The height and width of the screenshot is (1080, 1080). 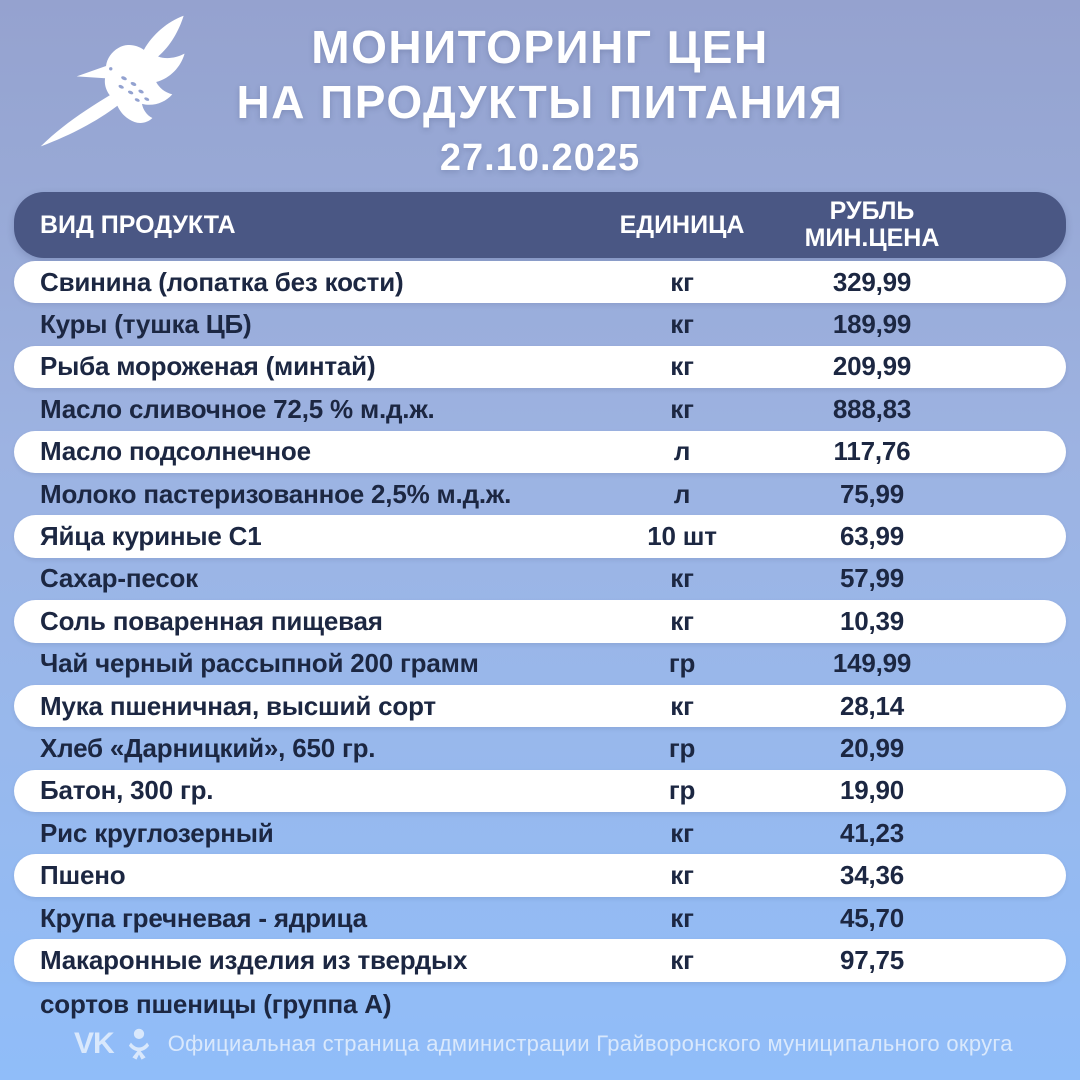 What do you see at coordinates (872, 451) in the screenshot?
I see `product-min-price: 117,76` at bounding box center [872, 451].